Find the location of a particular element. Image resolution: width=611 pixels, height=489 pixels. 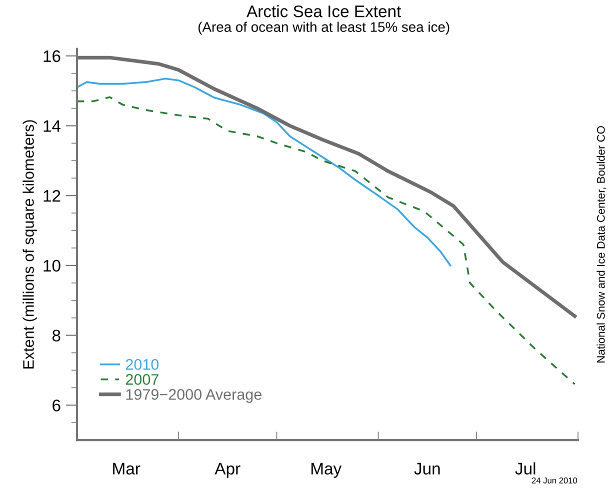

x-tick-label: Apr is located at coordinates (227, 470).